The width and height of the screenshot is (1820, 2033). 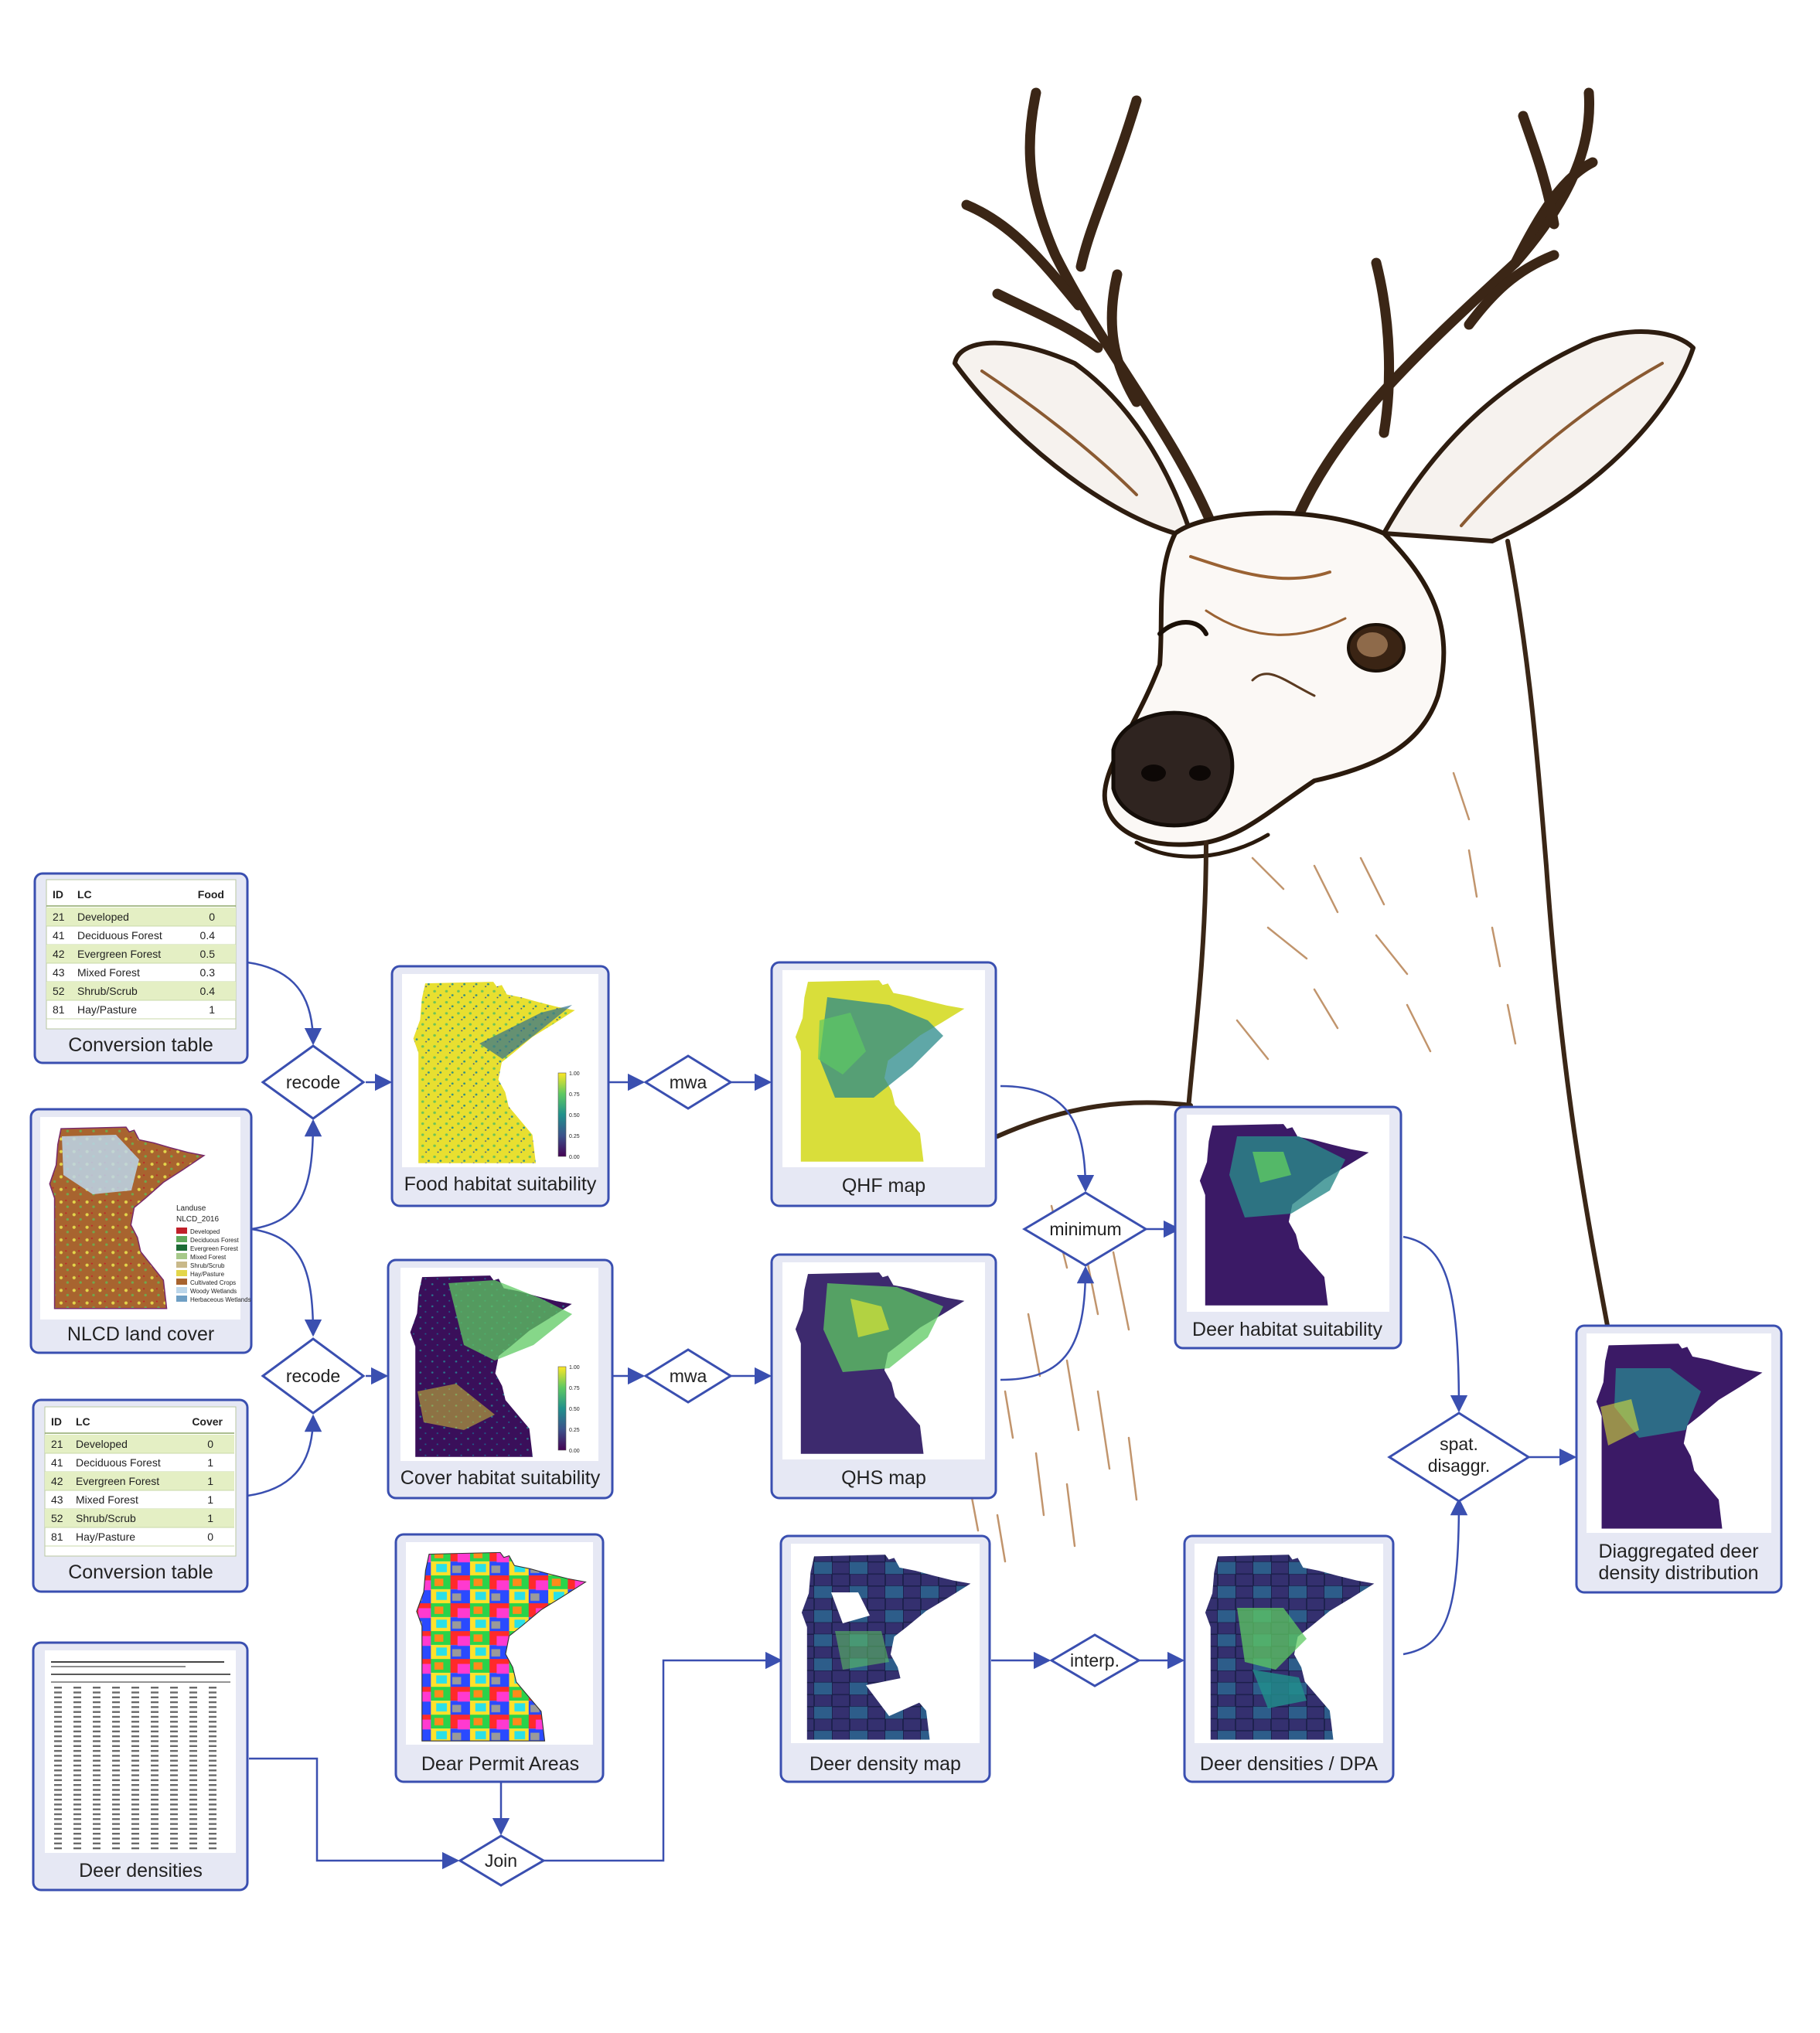 I want to click on table-cell: 0.3, so click(x=208, y=972).